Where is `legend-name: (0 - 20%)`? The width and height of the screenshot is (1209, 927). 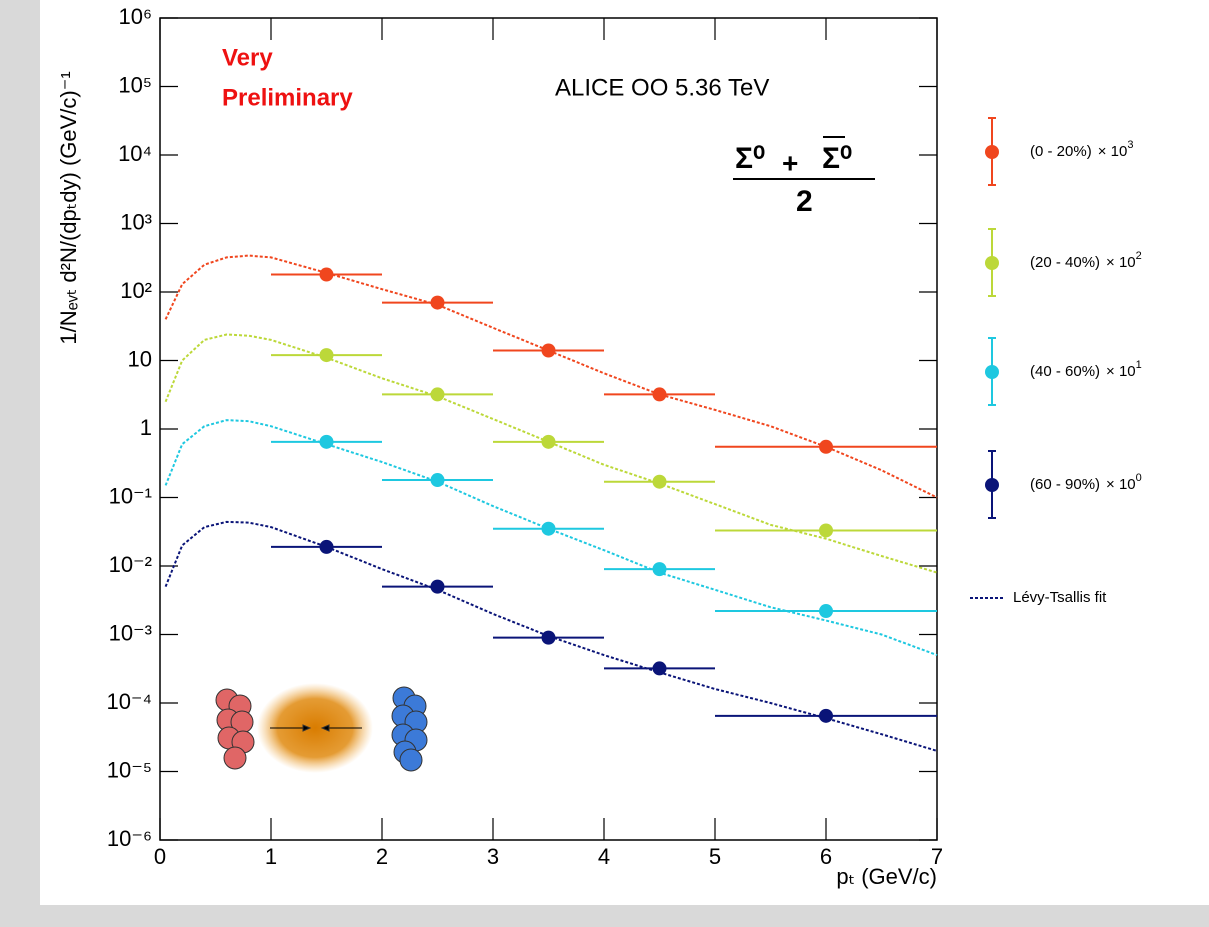
legend-name: (0 - 20%) is located at coordinates (1061, 151).